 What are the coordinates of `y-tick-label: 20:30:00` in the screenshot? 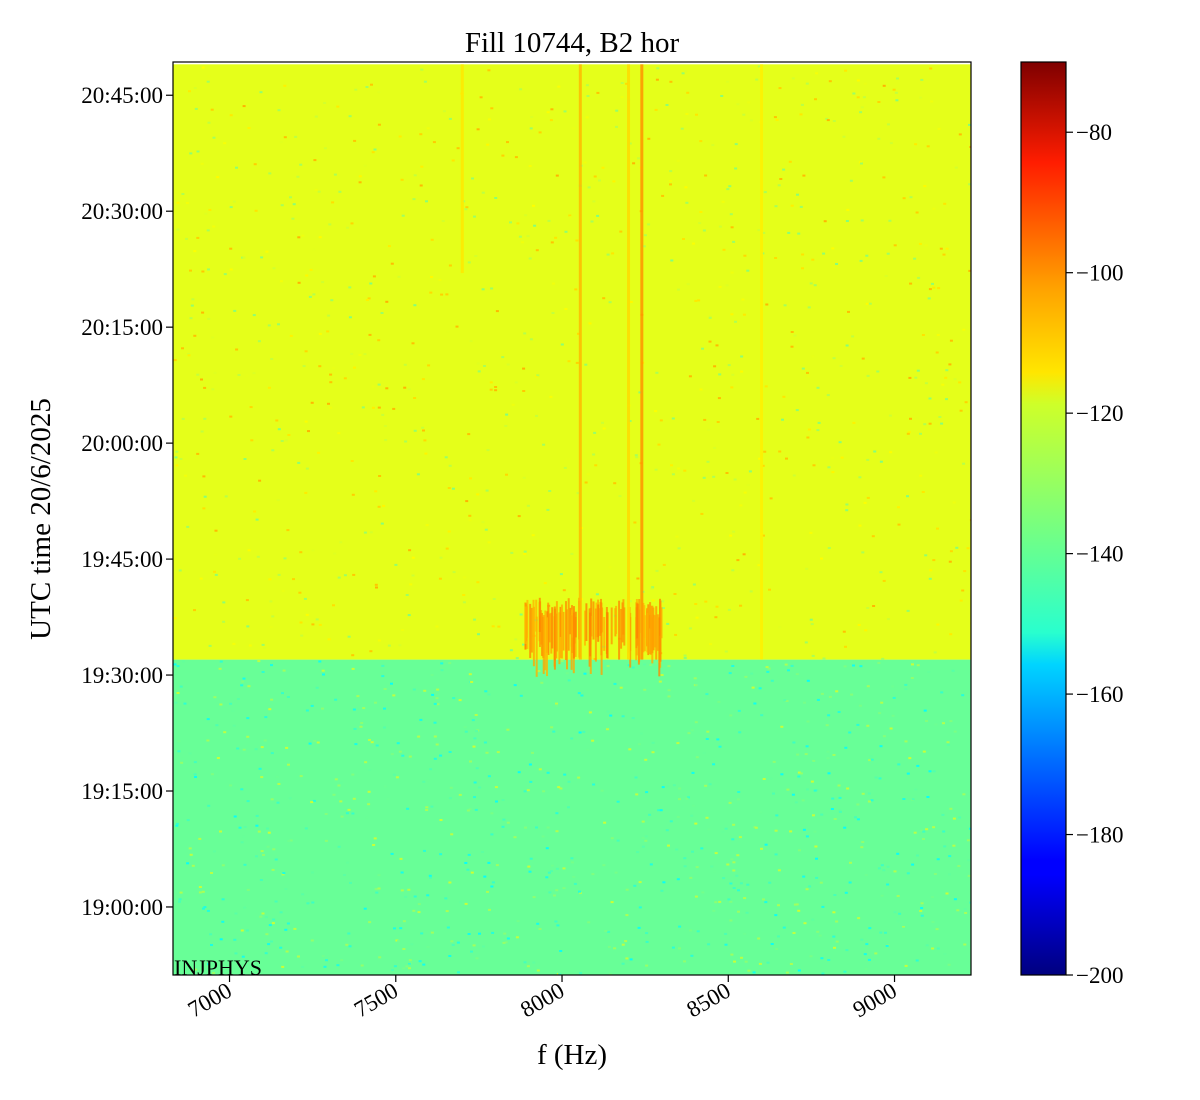 It's located at (122, 211).